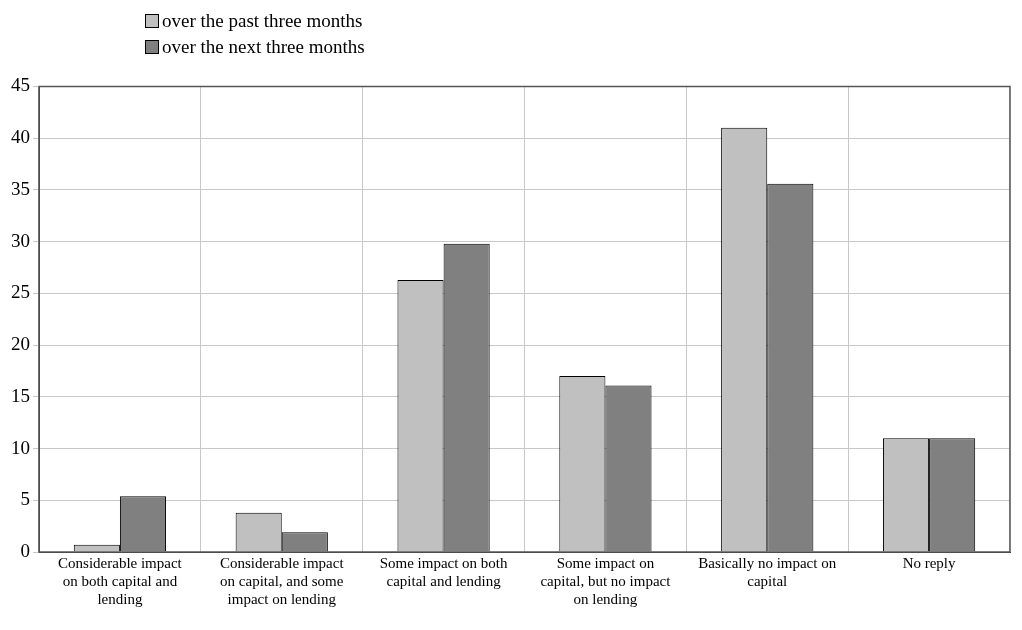  What do you see at coordinates (120, 580) in the screenshot?
I see `x-tick-label: Considerable impact on both capital and lending` at bounding box center [120, 580].